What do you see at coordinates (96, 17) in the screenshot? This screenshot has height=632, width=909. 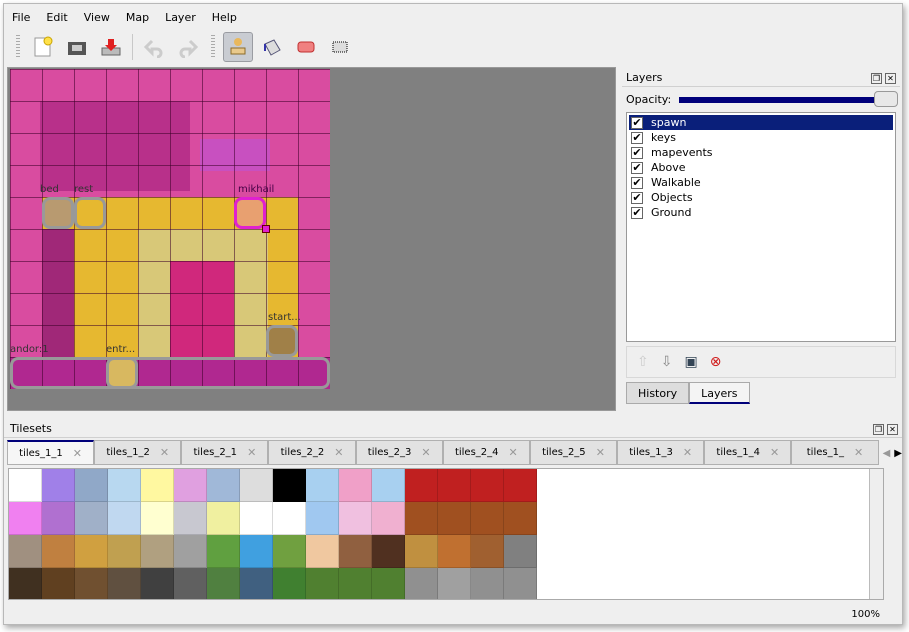 I see `menu-view: View` at bounding box center [96, 17].